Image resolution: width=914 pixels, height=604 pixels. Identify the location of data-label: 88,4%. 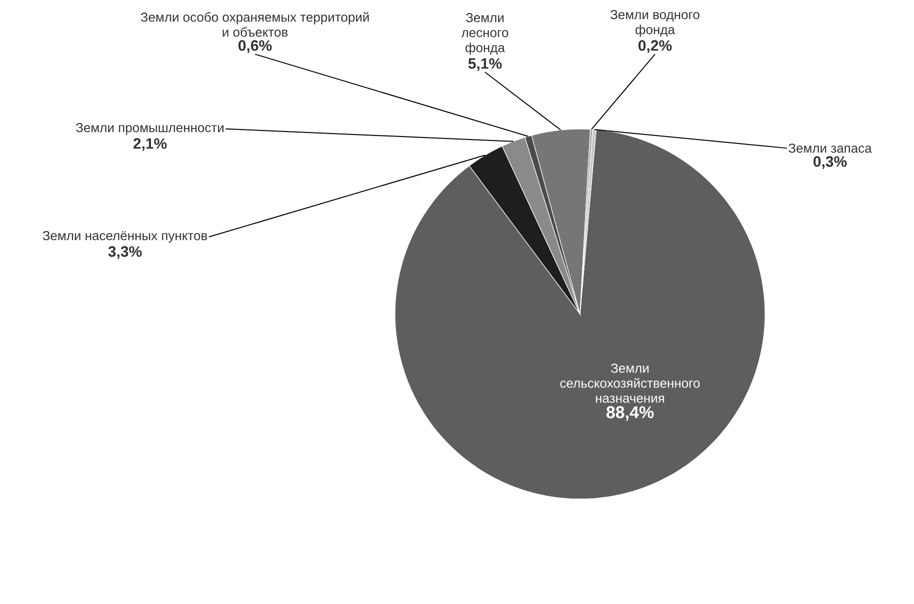
(630, 413).